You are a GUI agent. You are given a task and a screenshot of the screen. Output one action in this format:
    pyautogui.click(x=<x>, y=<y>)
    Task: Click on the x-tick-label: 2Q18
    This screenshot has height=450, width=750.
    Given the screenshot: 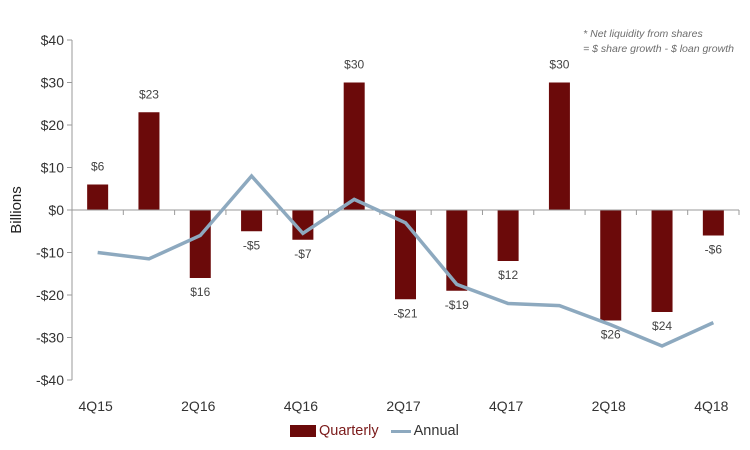 What is the action you would take?
    pyautogui.click(x=609, y=406)
    